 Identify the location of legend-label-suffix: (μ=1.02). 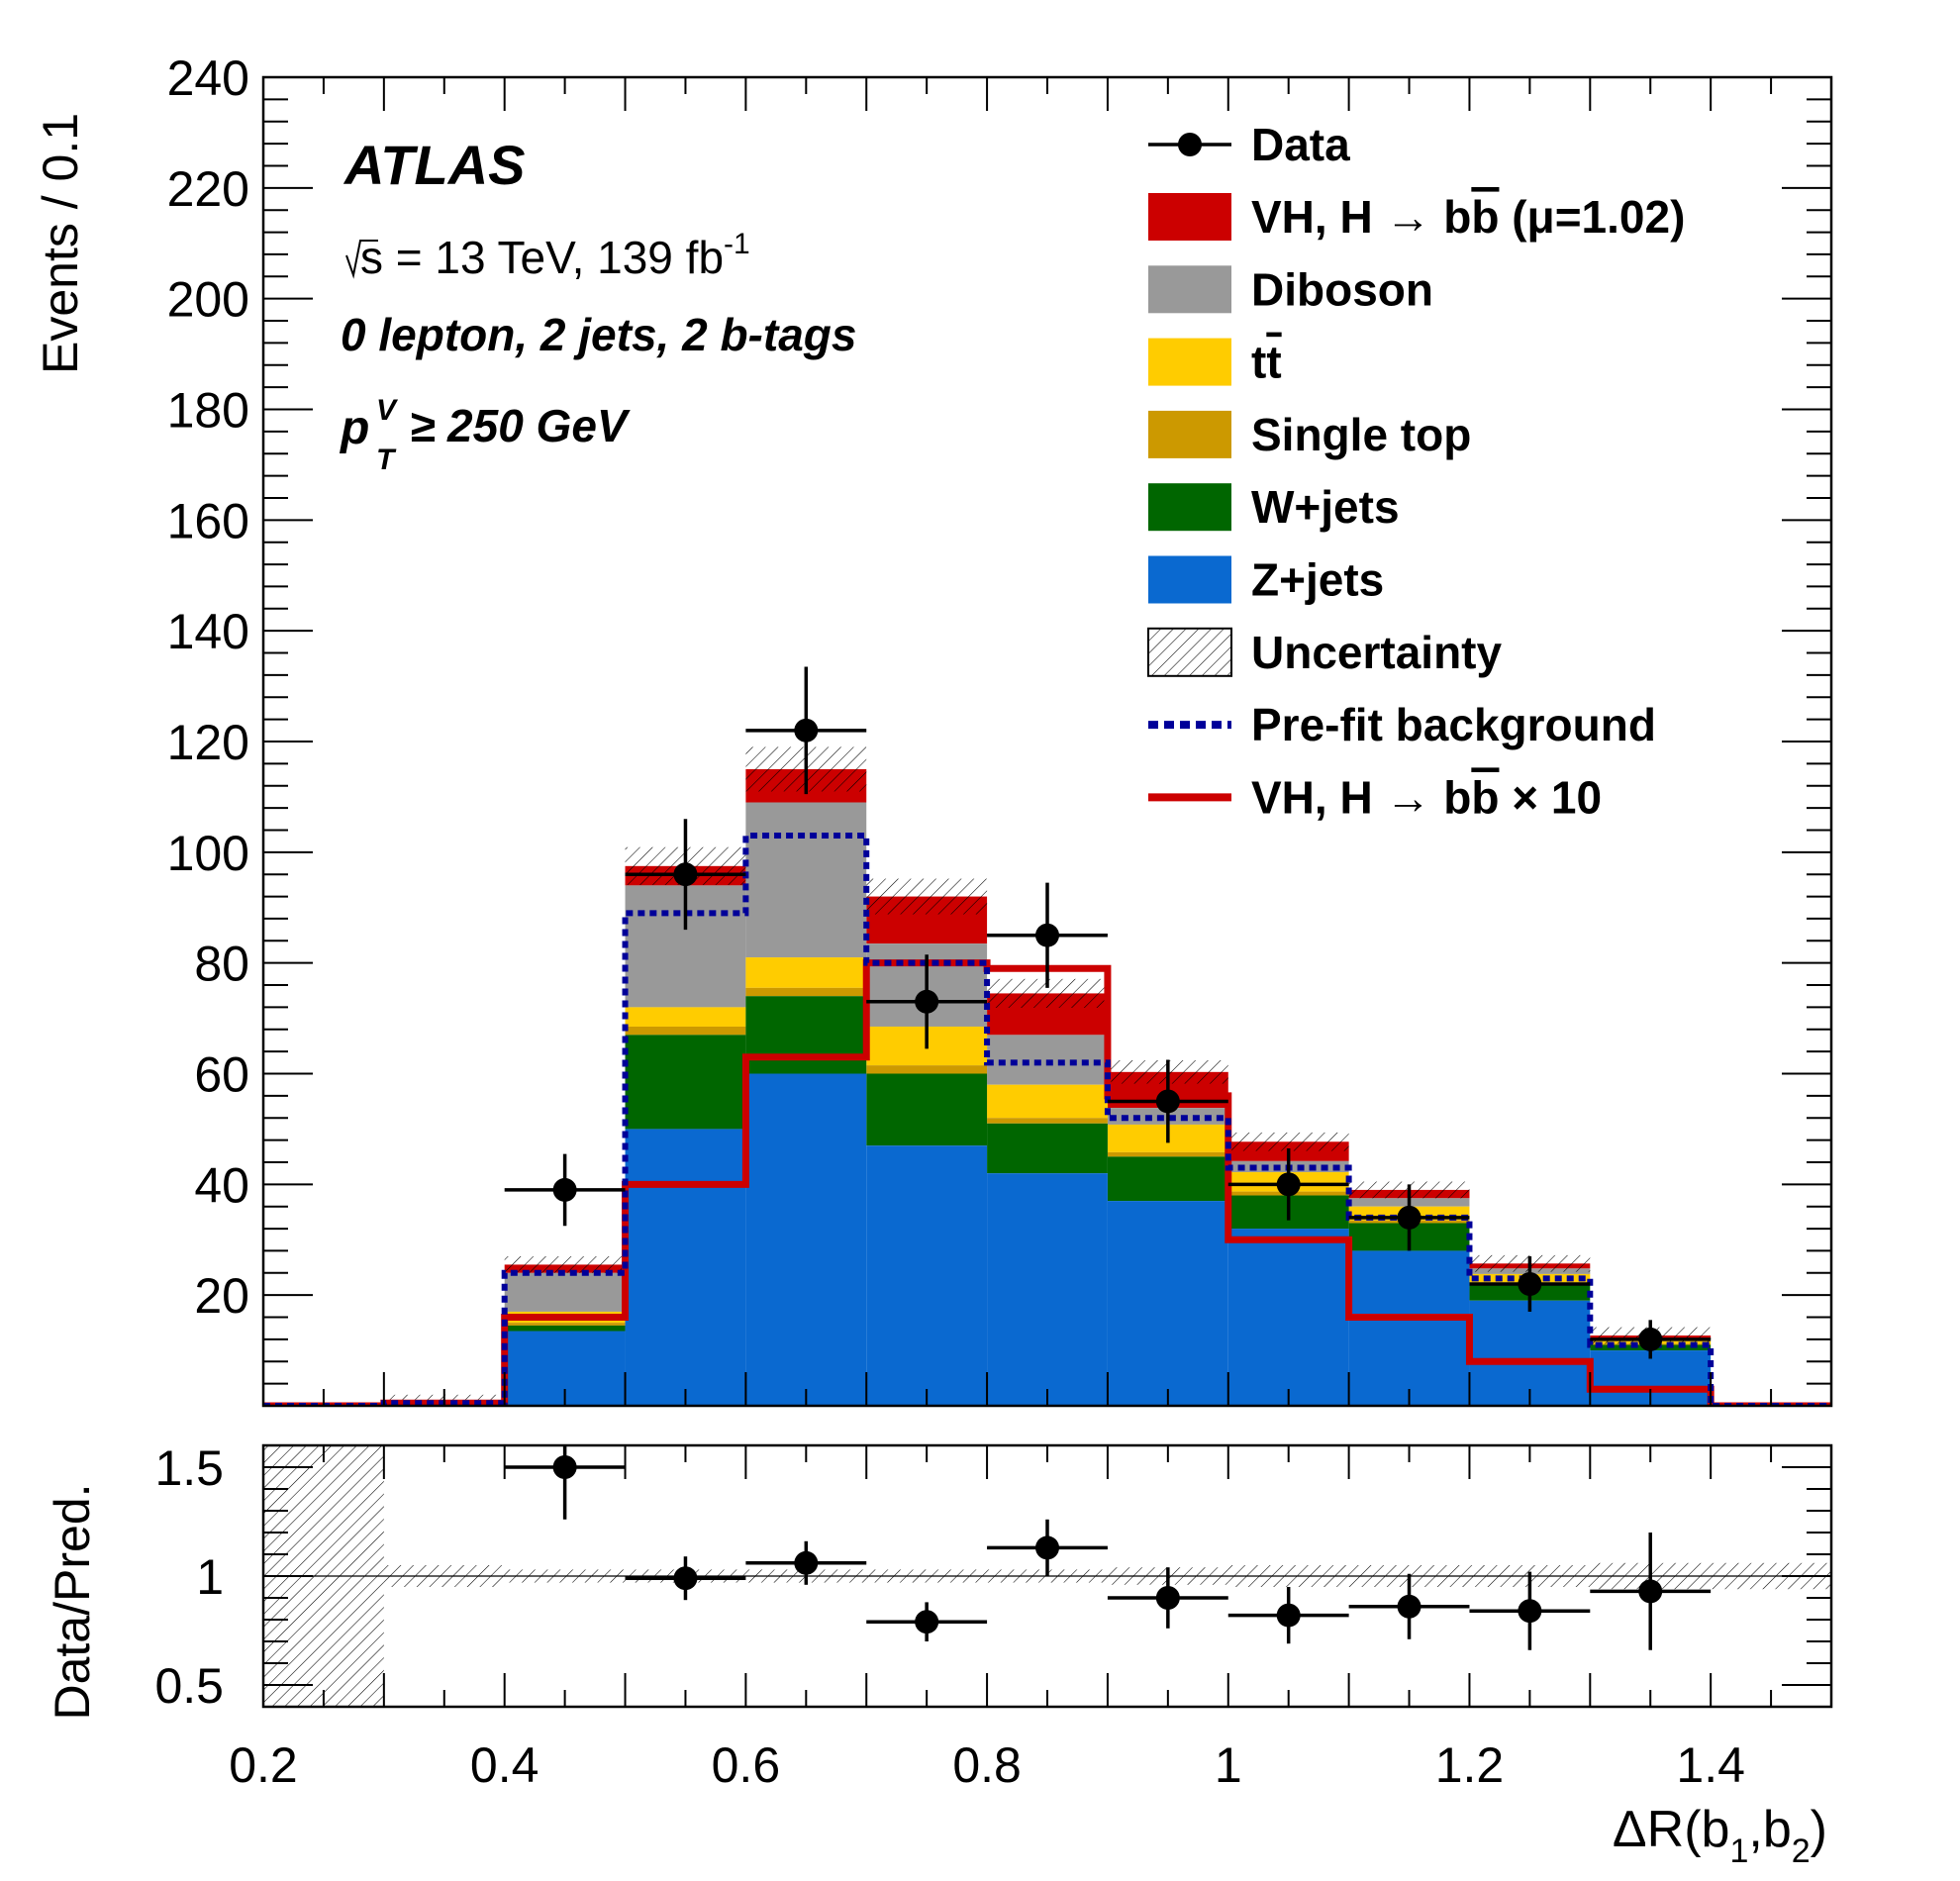
(1592, 217).